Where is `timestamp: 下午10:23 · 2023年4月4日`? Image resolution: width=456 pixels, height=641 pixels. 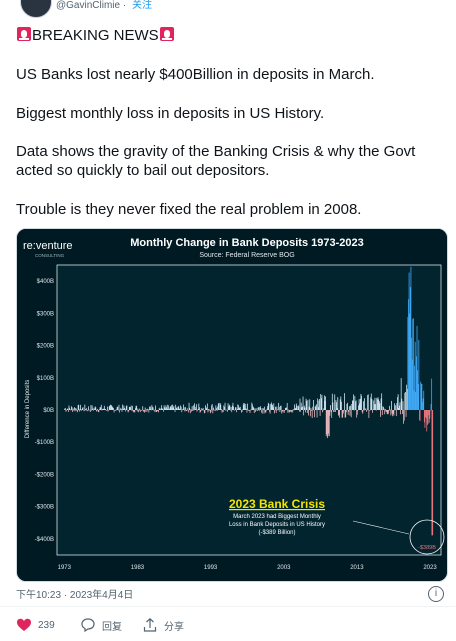
timestamp: 下午10:23 · 2023年4月4日 is located at coordinates (75, 595).